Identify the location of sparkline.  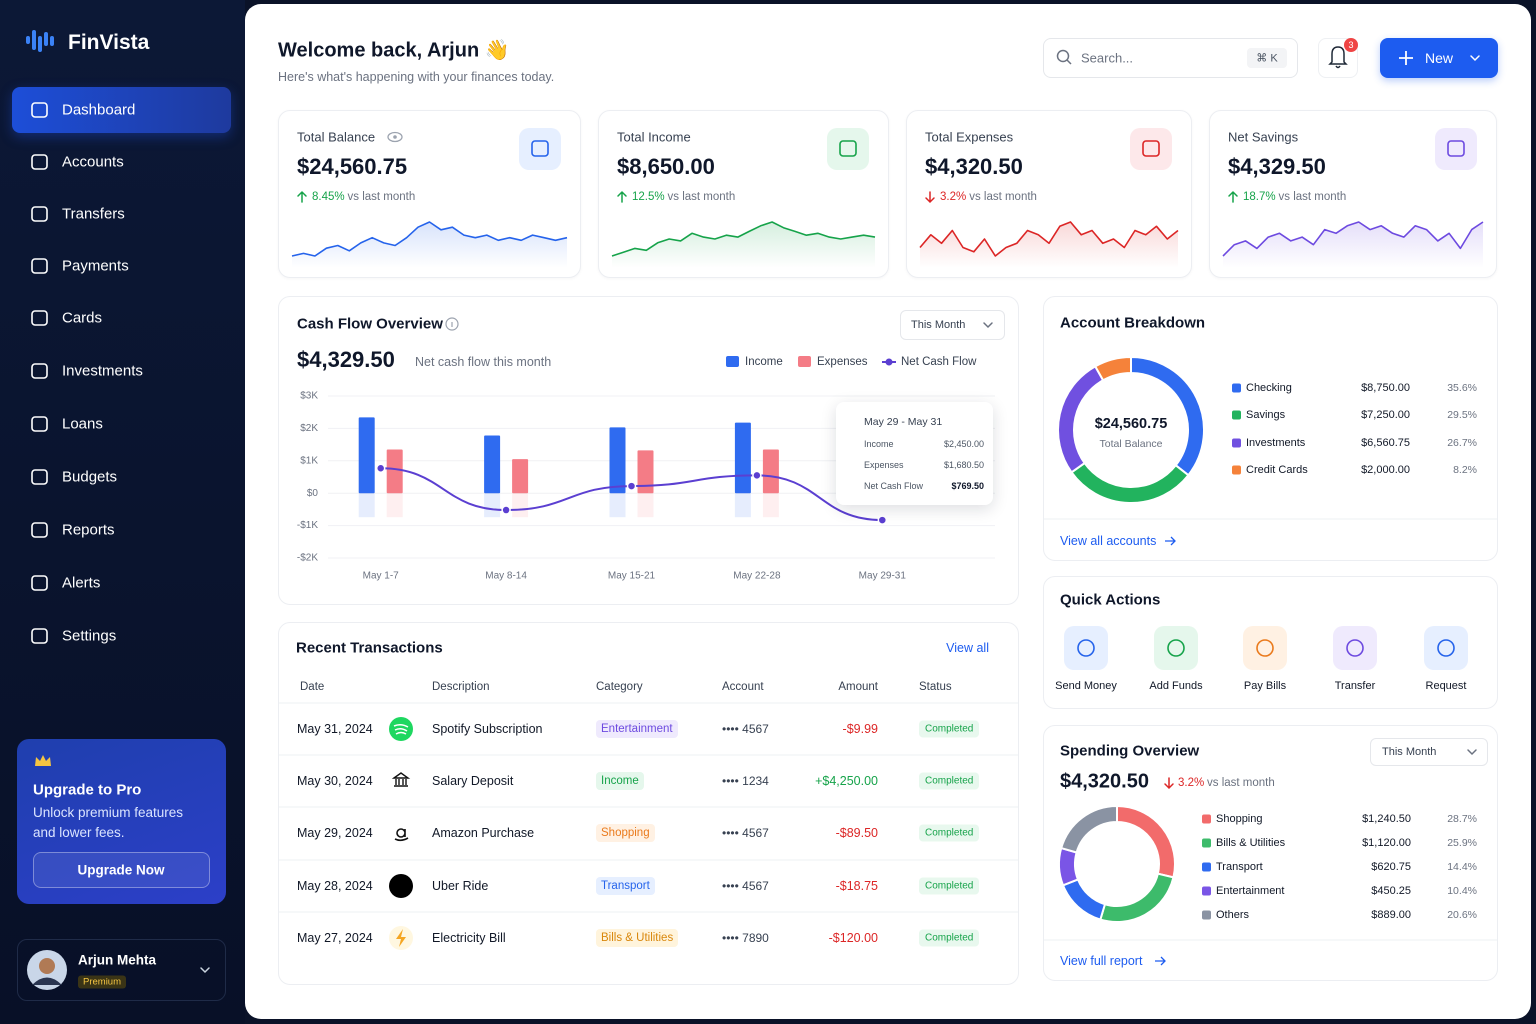
(429, 239).